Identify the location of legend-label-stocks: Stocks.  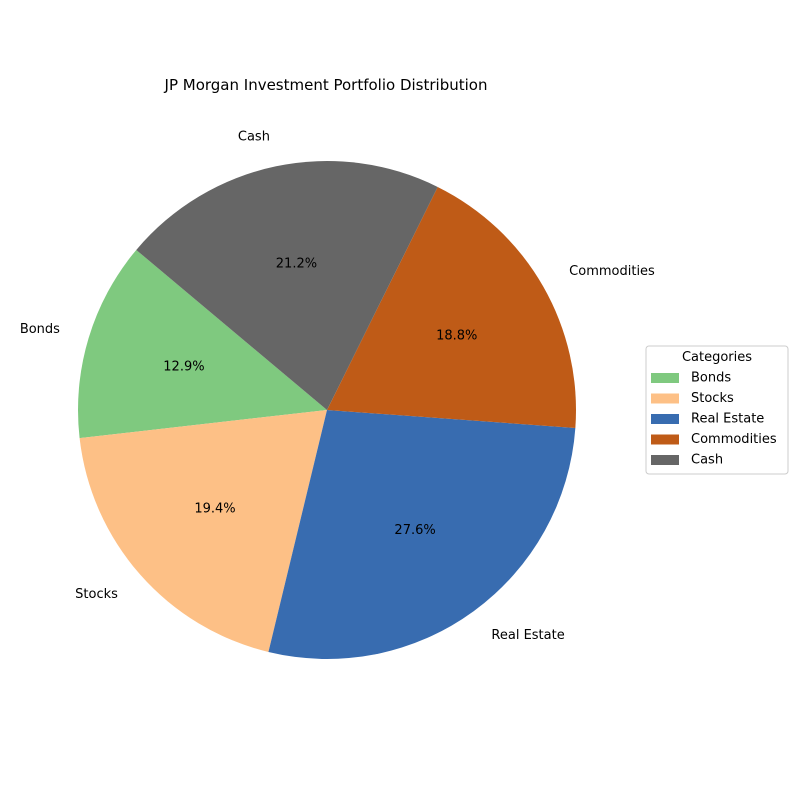
(712, 398).